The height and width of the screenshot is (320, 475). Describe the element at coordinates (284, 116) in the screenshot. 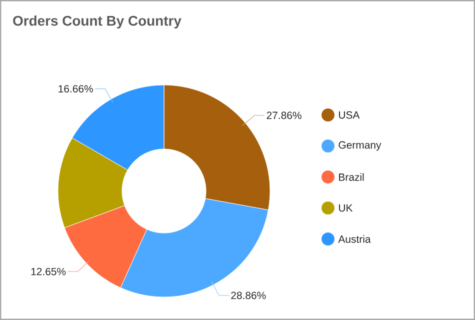

I see `data-label: 27.86%` at that location.